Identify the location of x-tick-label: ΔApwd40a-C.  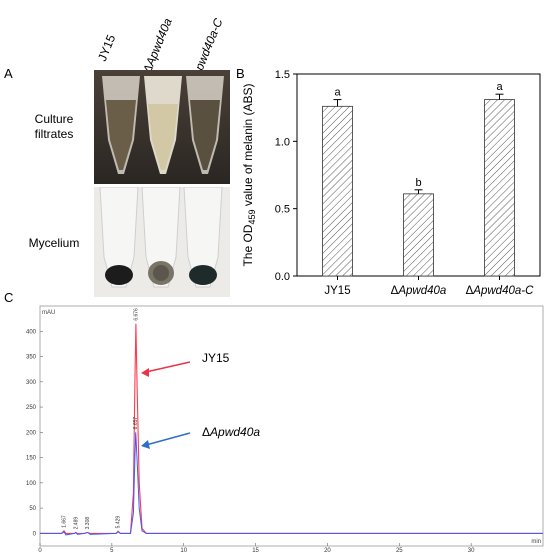
(500, 291).